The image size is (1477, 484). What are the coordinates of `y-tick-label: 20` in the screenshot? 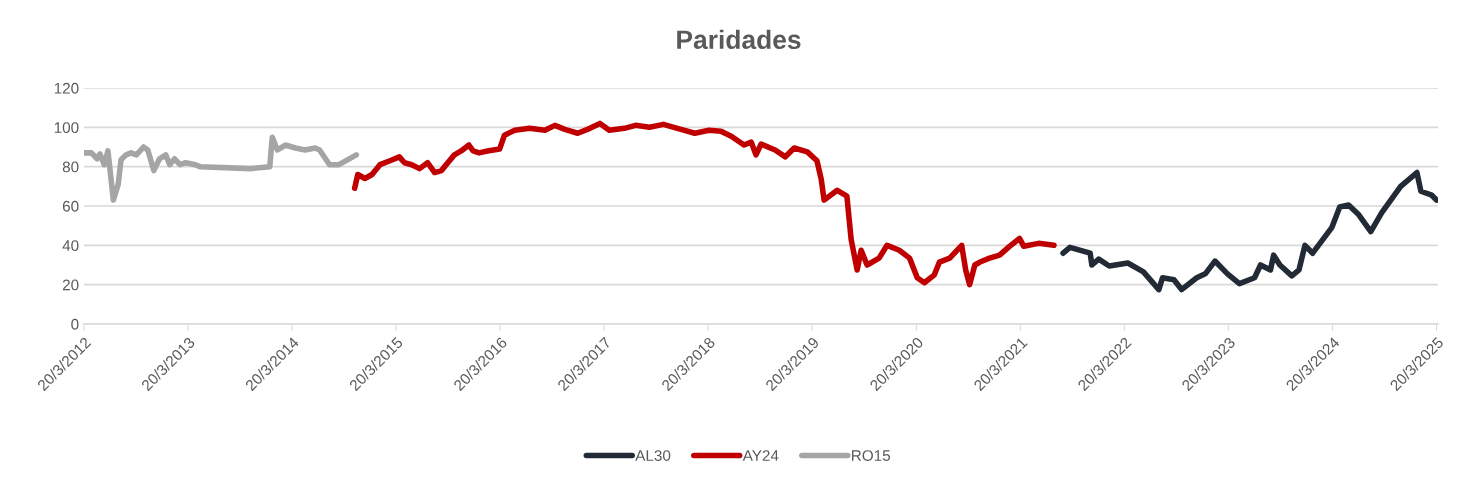 It's located at (70, 285).